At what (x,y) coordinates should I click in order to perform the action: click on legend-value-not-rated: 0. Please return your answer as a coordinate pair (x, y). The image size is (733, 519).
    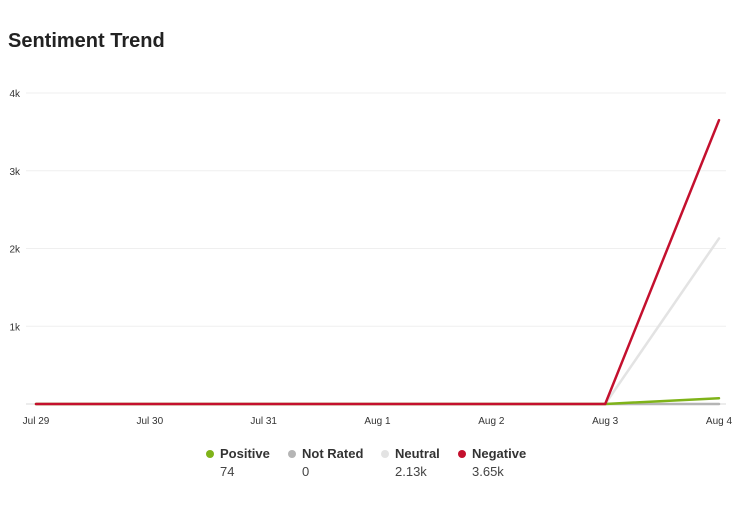
    Looking at the image, I should click on (306, 471).